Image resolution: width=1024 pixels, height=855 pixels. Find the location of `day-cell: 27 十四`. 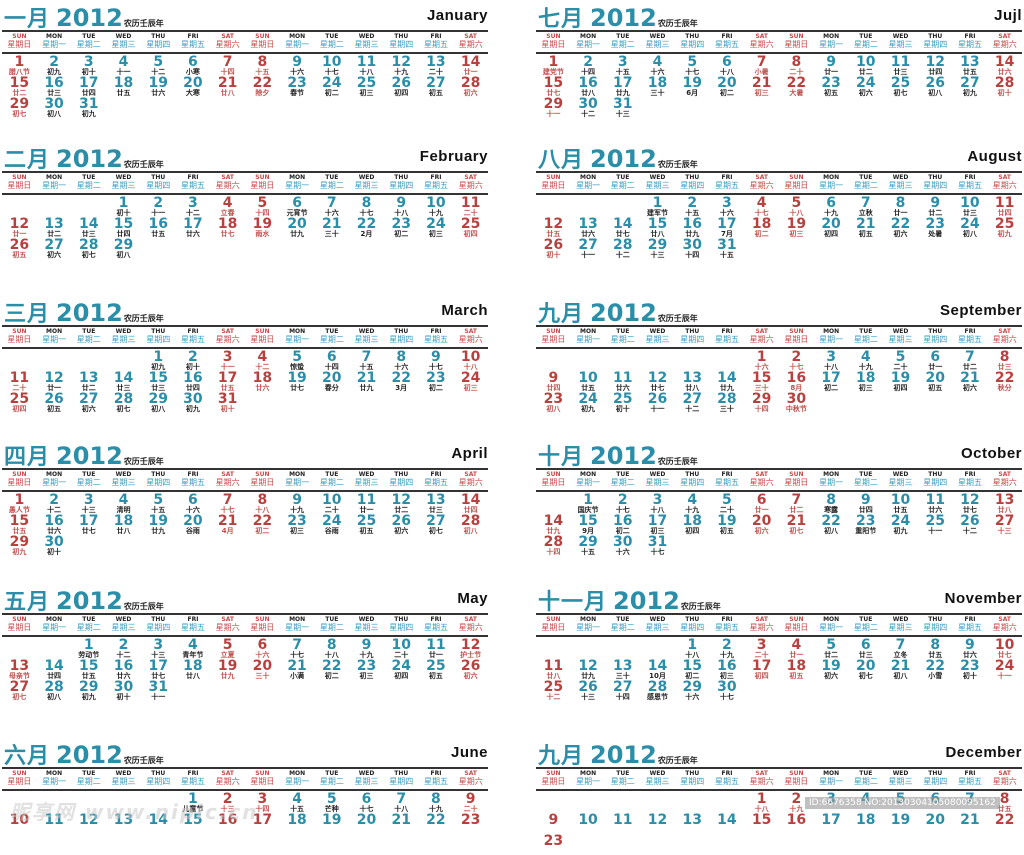

day-cell: 27 十四 is located at coordinates (622, 690).